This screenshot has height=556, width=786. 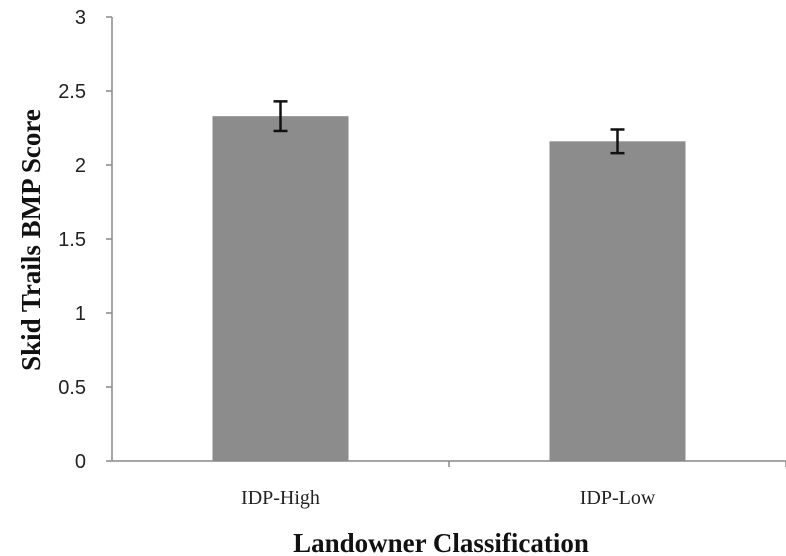 I want to click on x-axis-tick-labels: IDP-High IDP-Low, so click(x=448, y=498).